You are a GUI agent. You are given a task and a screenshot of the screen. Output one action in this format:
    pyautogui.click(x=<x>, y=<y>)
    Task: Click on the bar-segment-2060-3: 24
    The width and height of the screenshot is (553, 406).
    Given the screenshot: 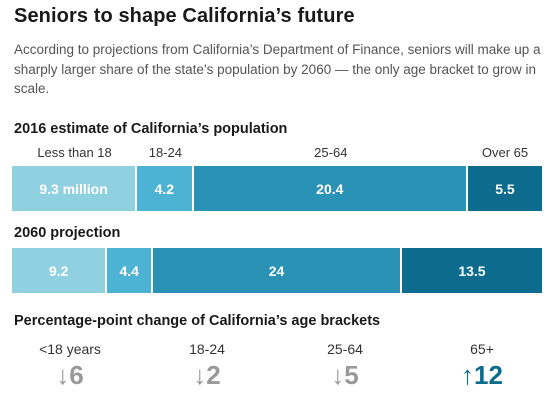 What is the action you would take?
    pyautogui.click(x=277, y=270)
    